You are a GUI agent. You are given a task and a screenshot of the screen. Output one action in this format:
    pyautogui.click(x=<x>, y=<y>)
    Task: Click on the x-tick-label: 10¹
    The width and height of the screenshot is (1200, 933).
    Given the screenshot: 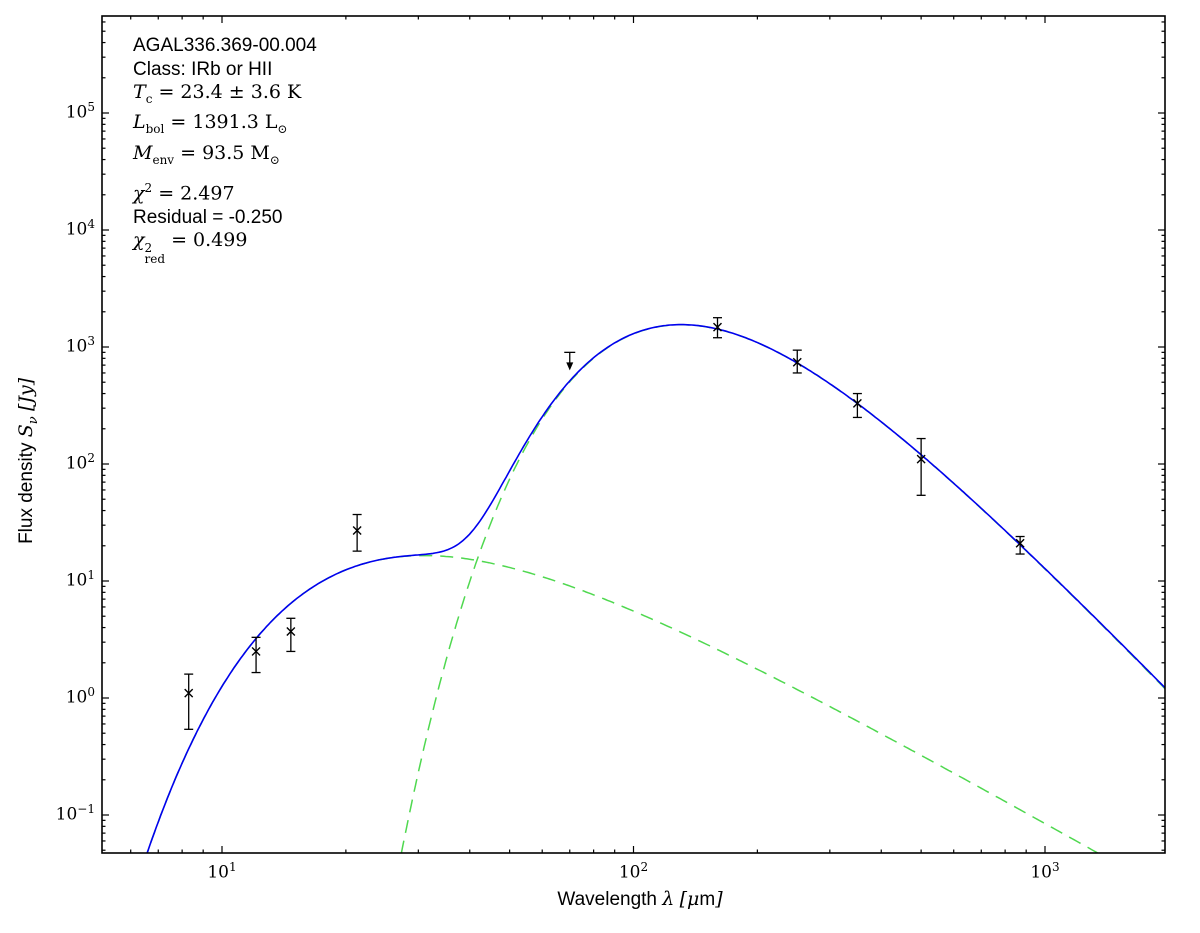 What is the action you would take?
    pyautogui.click(x=222, y=871)
    